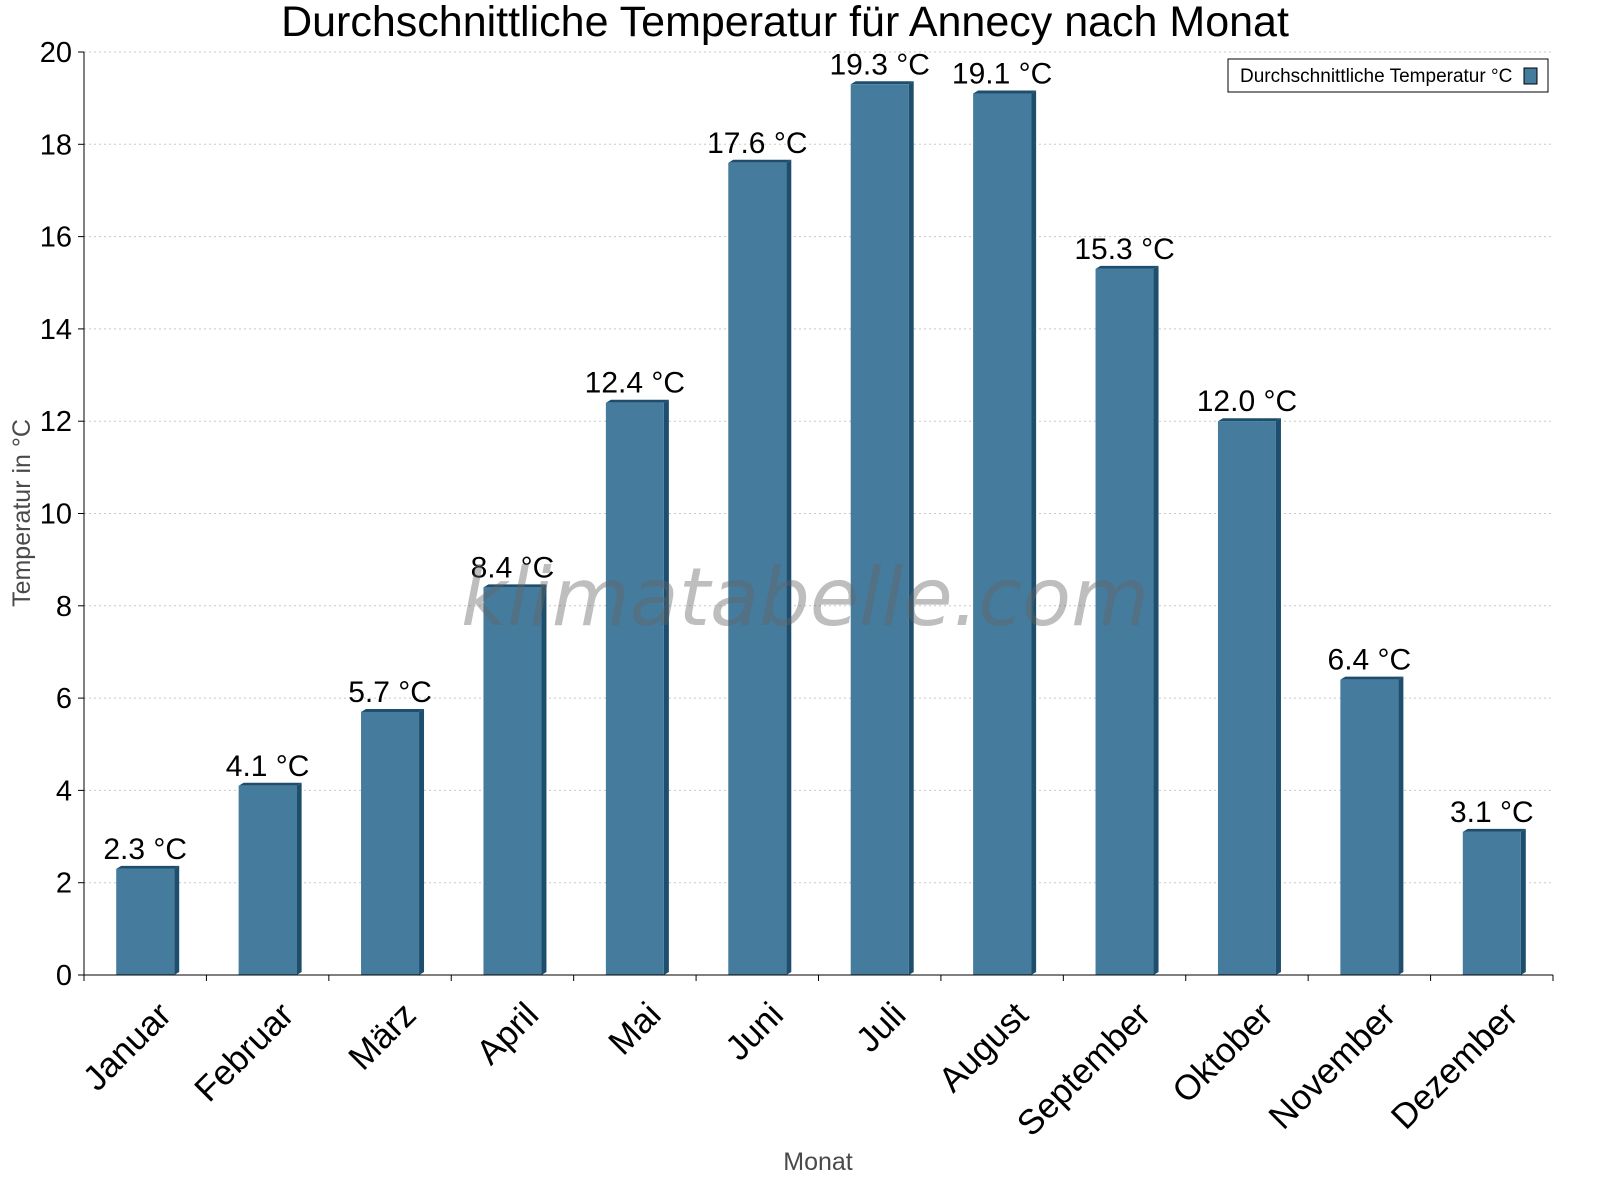  I want to click on data-label: 19.3 °C, so click(880, 64).